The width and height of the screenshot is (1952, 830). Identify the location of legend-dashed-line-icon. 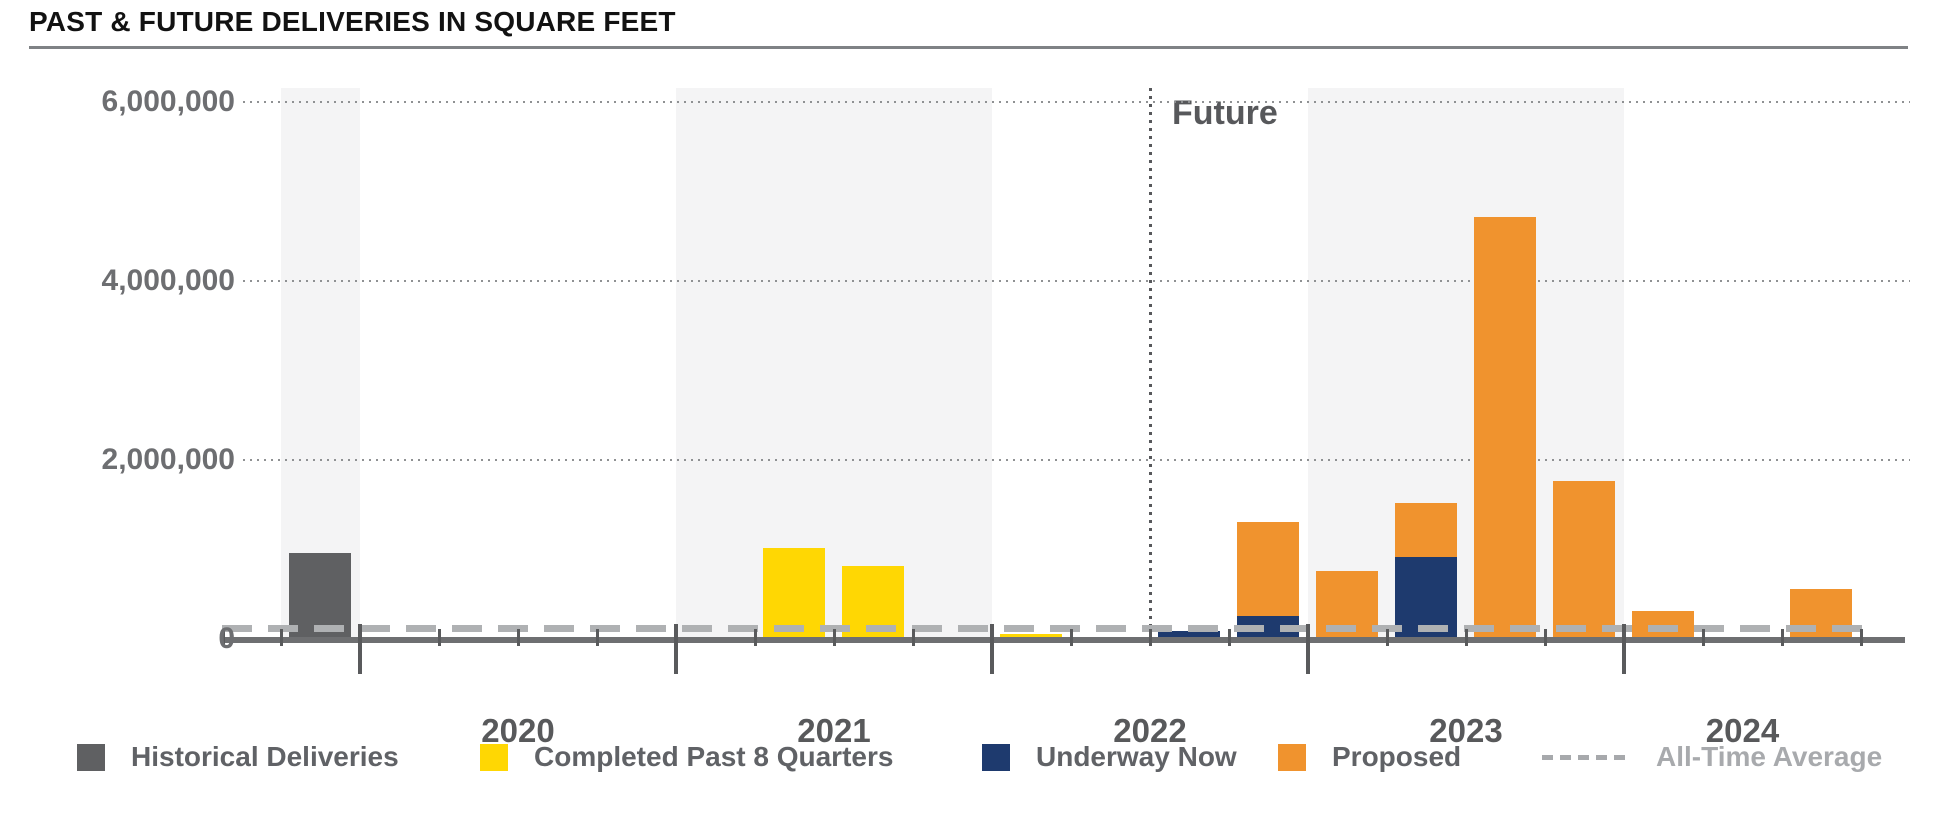
(1586, 757).